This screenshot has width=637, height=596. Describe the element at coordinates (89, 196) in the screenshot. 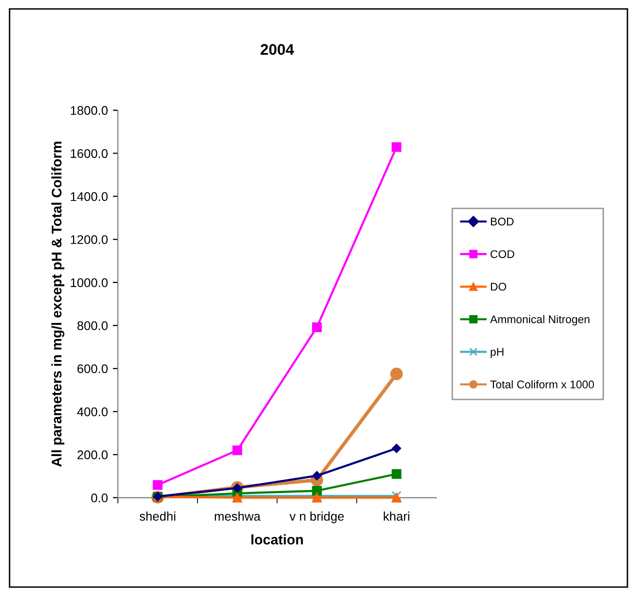

I see `y-tick-label: 1400.0` at that location.